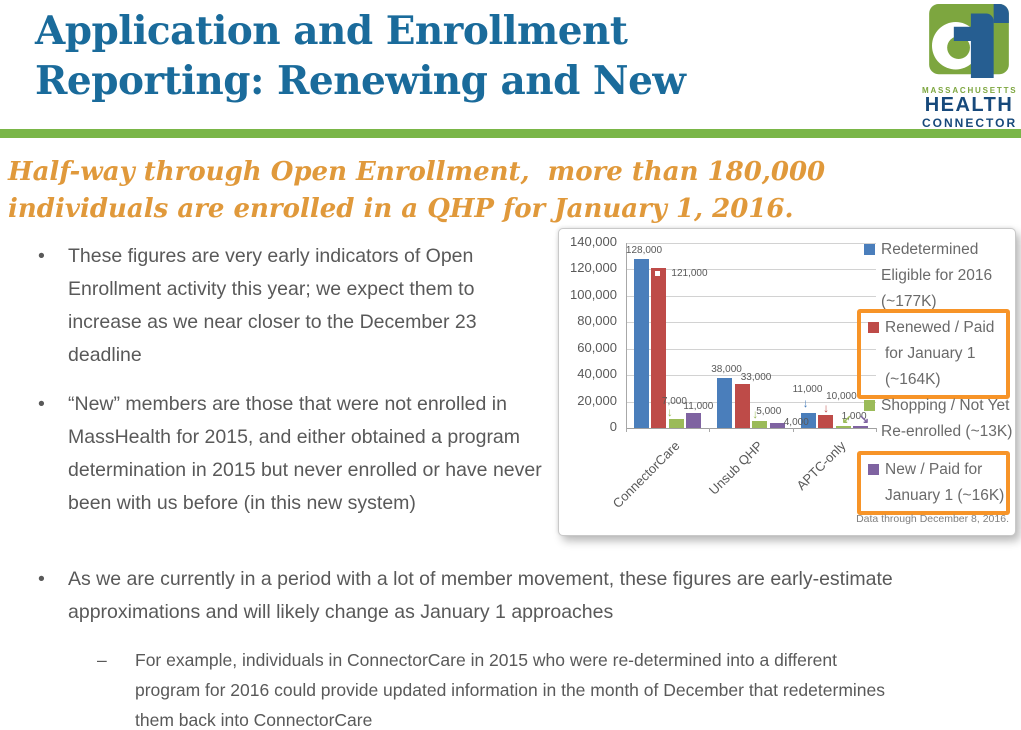  What do you see at coordinates (674, 401) in the screenshot?
I see `data-label: 7,000` at bounding box center [674, 401].